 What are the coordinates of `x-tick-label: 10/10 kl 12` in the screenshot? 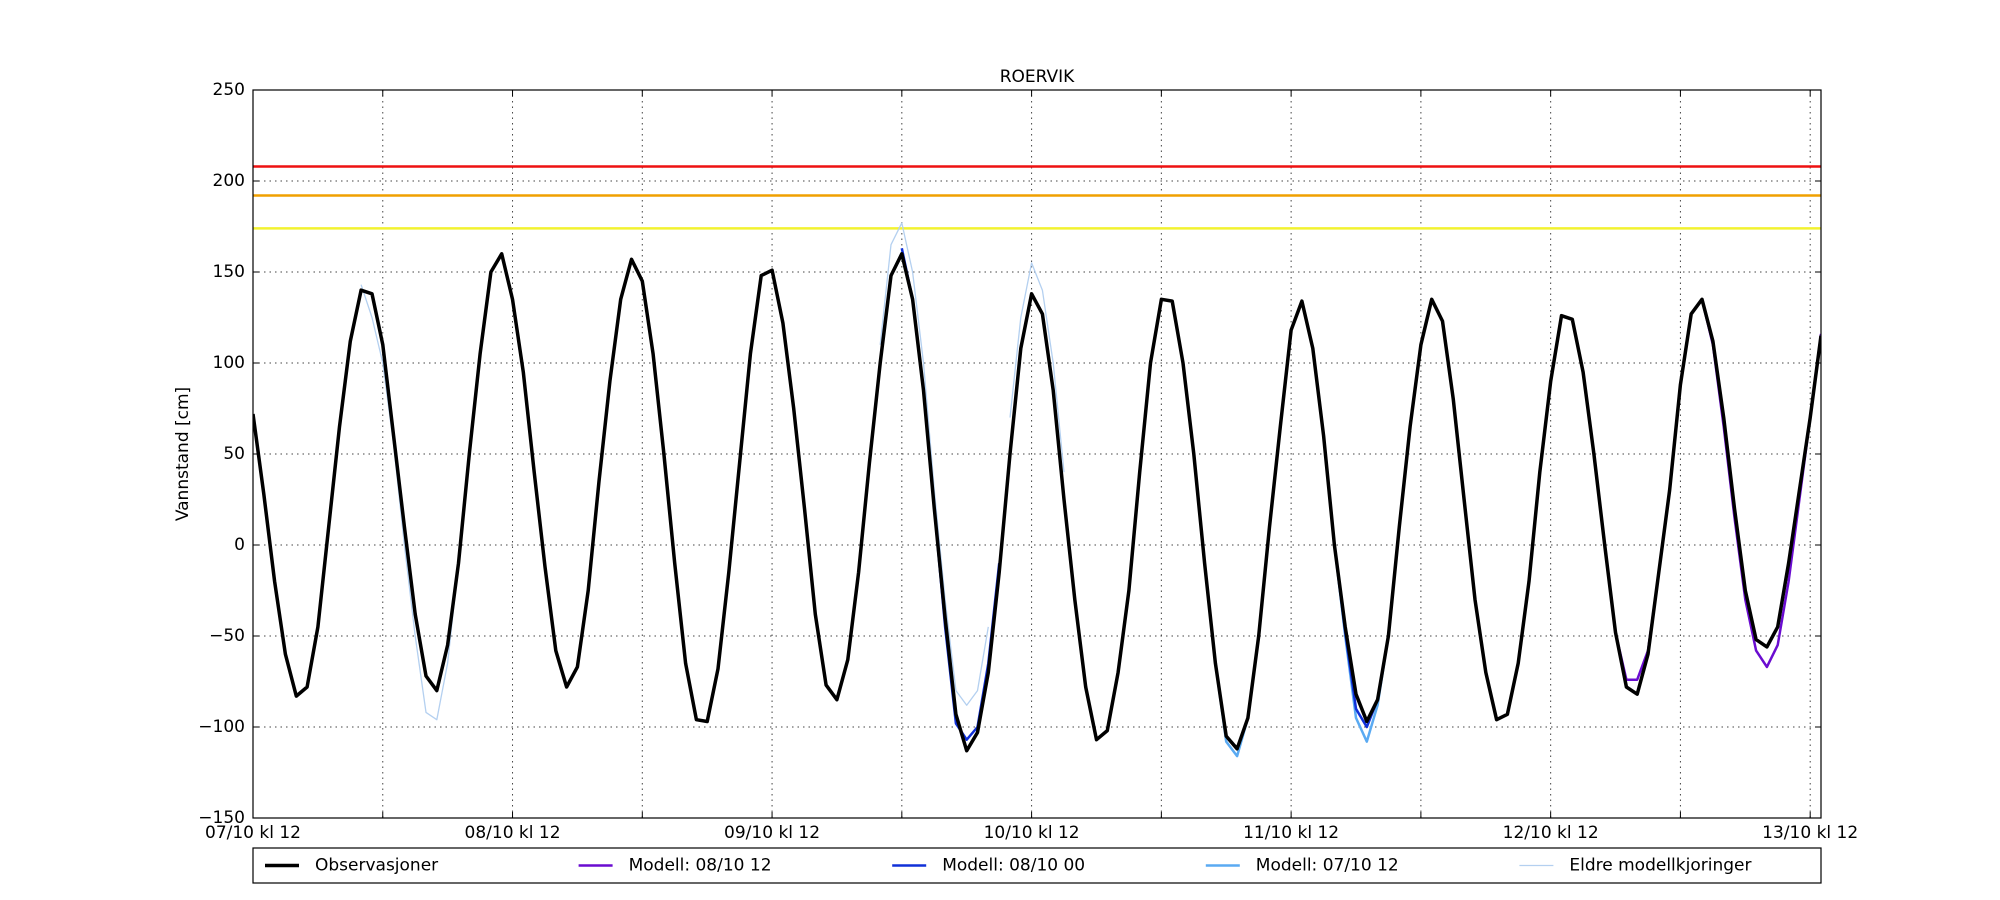 It's located at (1032, 833).